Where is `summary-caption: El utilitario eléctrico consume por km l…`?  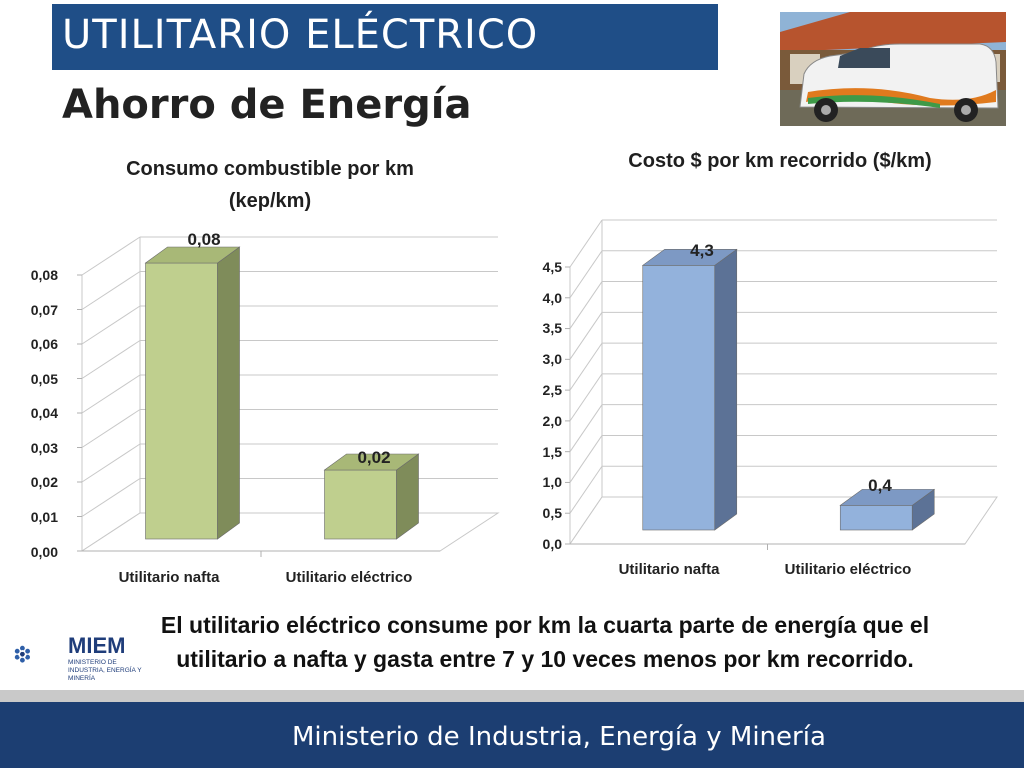 summary-caption: El utilitario eléctrico consume por km l… is located at coordinates (545, 642).